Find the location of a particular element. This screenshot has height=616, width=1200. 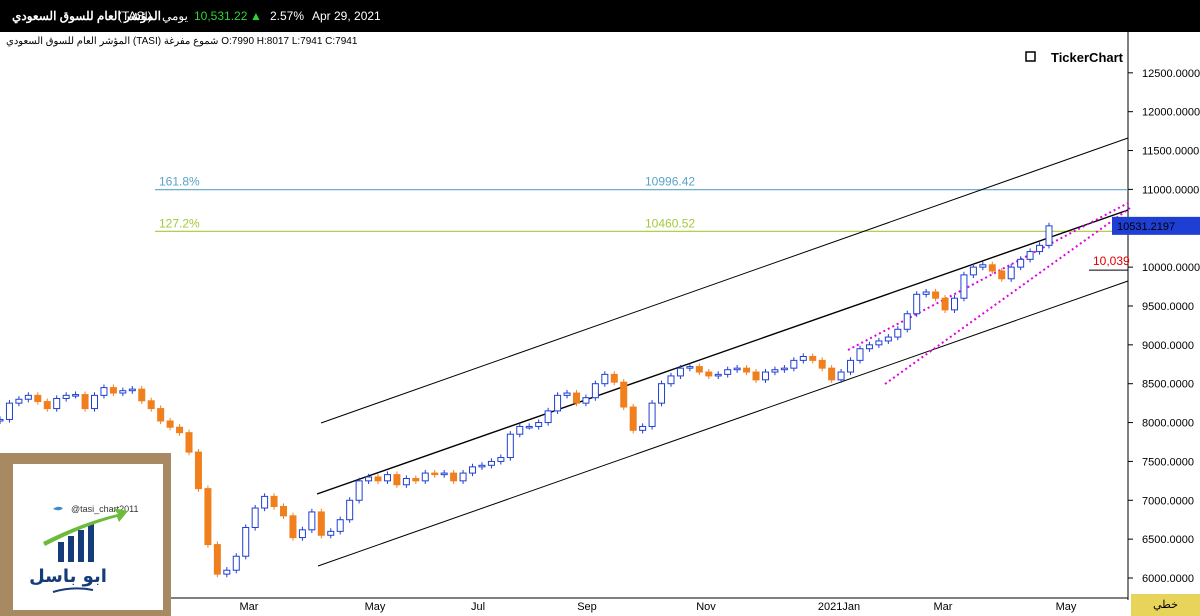

time-tick-label: 2021Jan is located at coordinates (839, 607).